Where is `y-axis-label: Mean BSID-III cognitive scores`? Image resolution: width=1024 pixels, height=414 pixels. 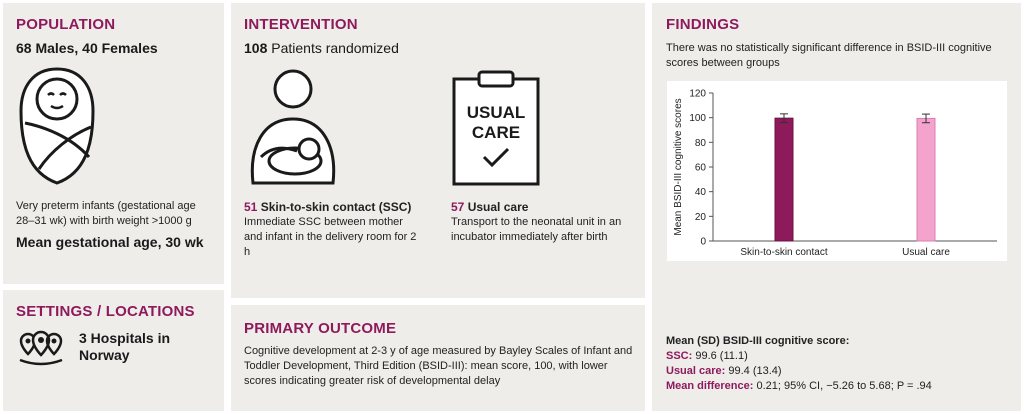 y-axis-label: Mean BSID-III cognitive scores is located at coordinates (678, 166).